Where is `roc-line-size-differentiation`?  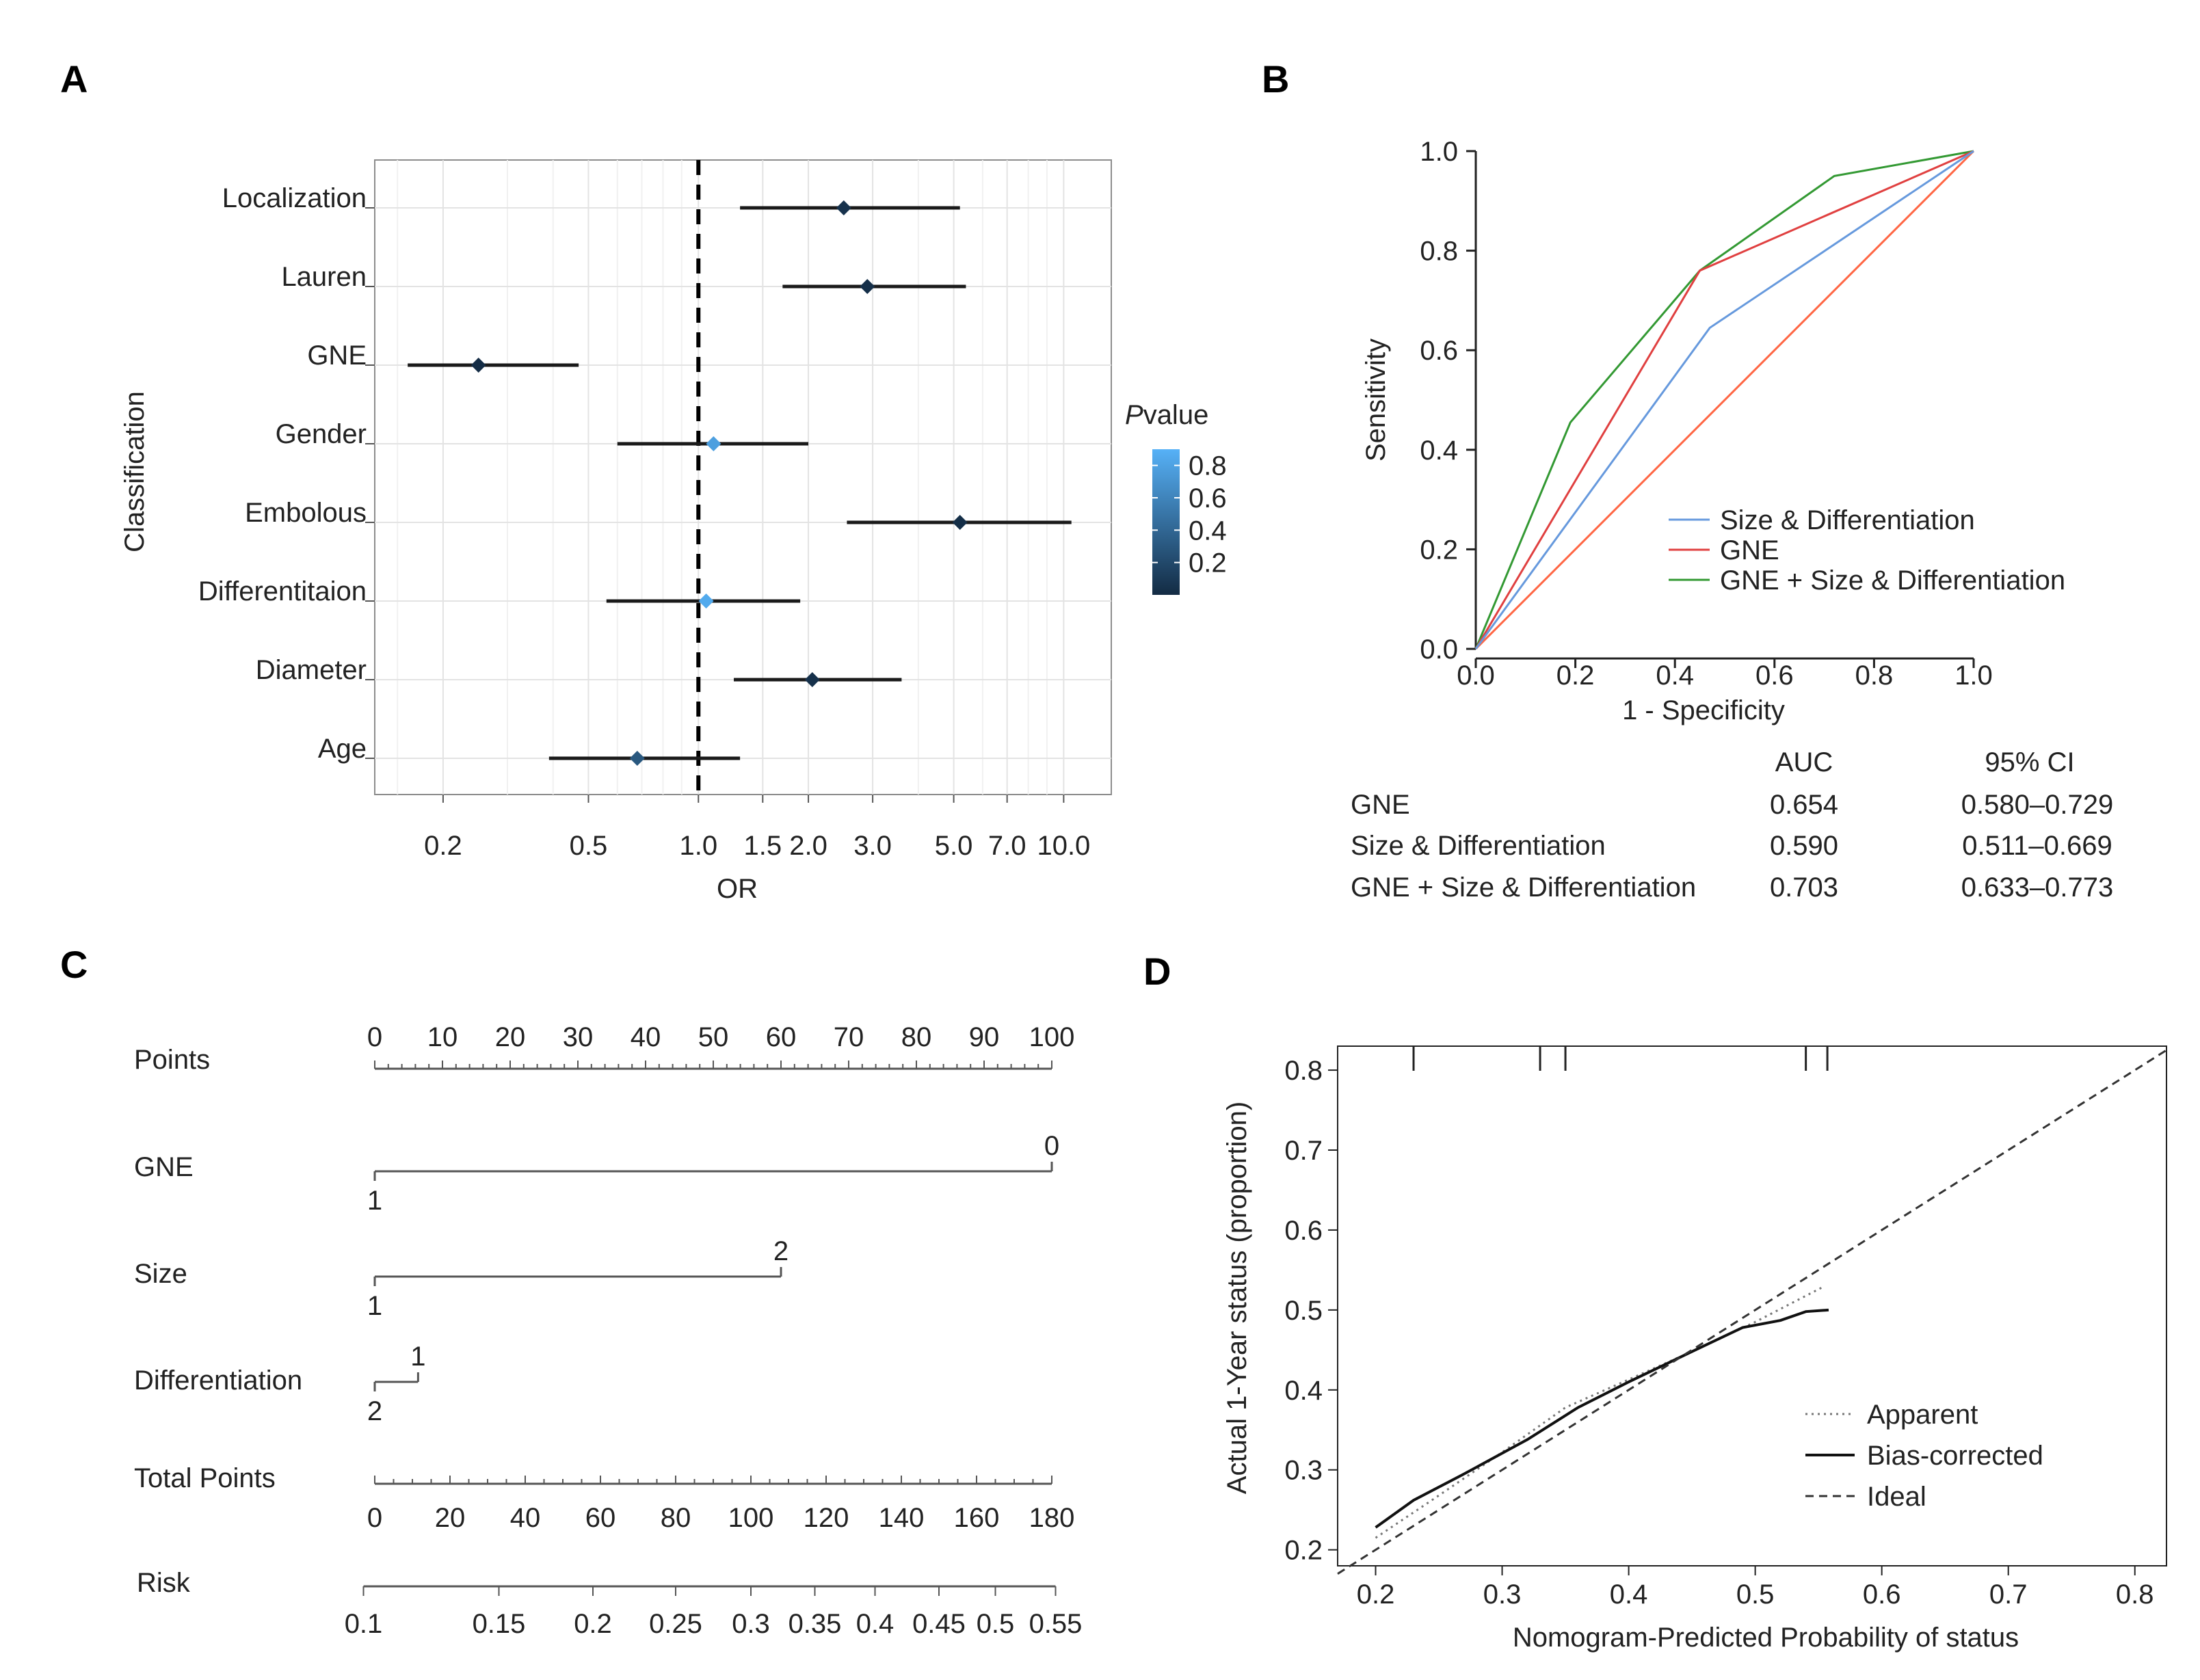 roc-line-size-differentiation is located at coordinates (1724, 400).